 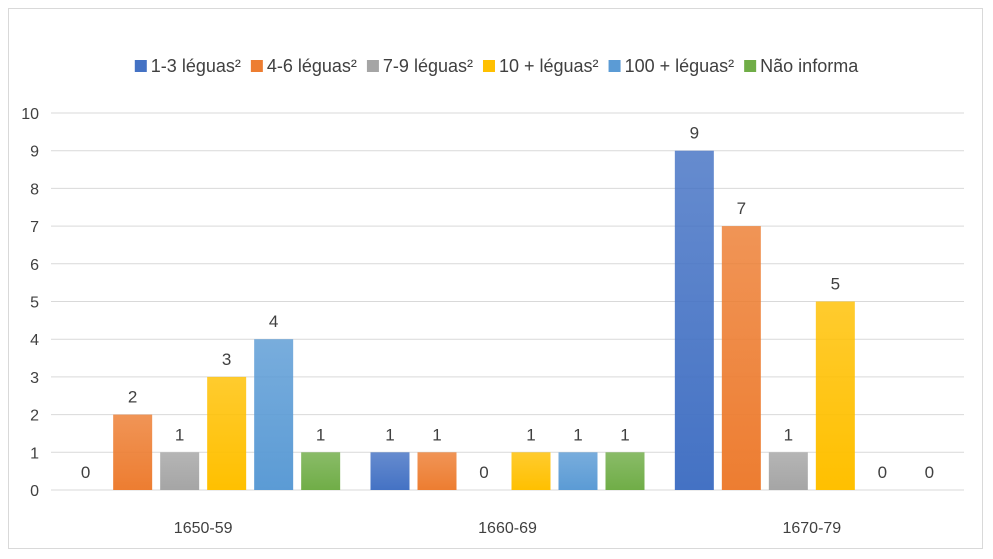 I want to click on legend-label: 100 + léguas², so click(x=680, y=66).